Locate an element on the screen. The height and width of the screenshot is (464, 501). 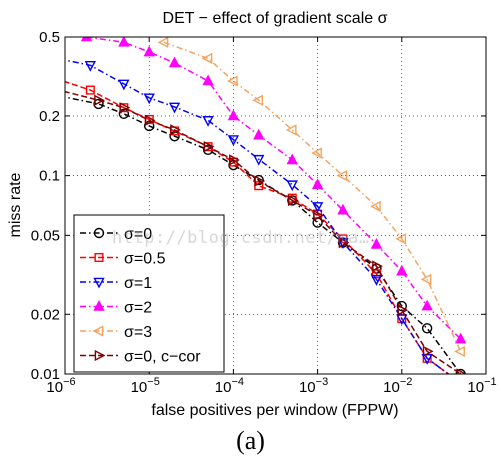
x-tick-label: 10⁻¹ is located at coordinates (481, 386).